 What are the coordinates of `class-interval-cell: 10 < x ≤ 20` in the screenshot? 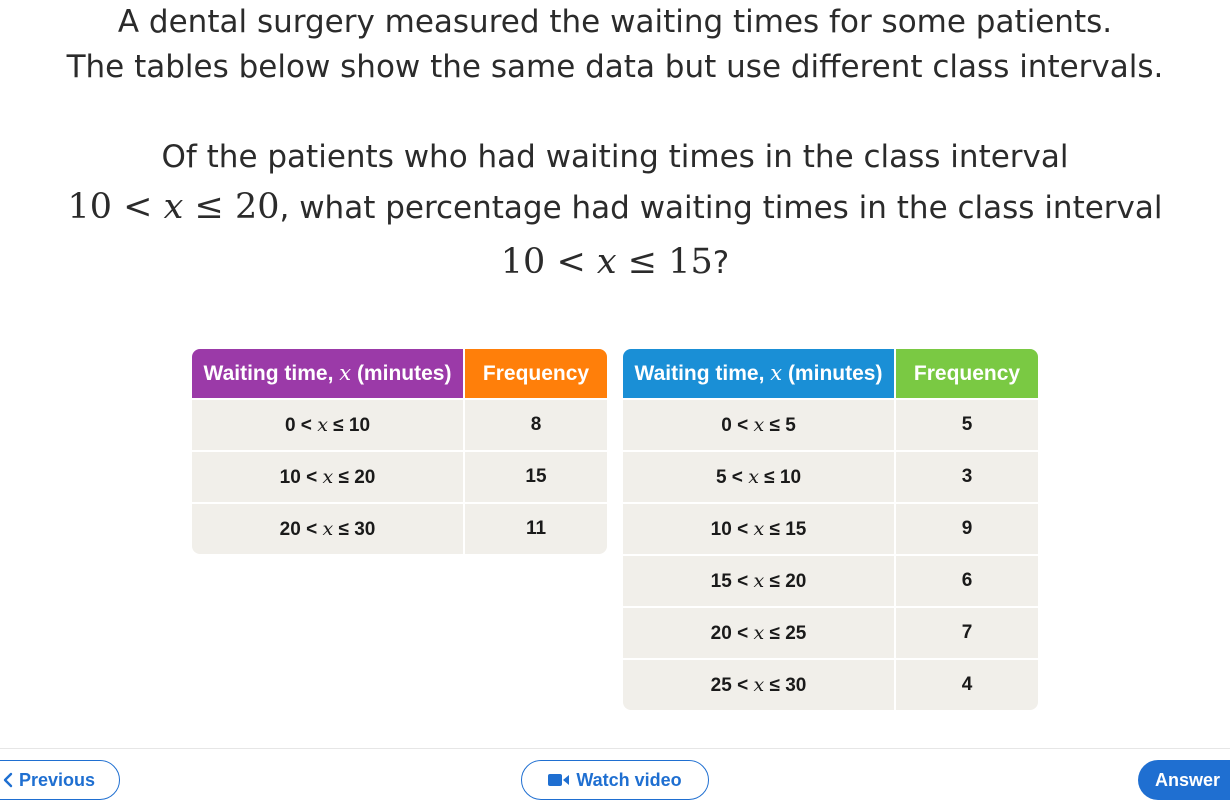 It's located at (327, 476).